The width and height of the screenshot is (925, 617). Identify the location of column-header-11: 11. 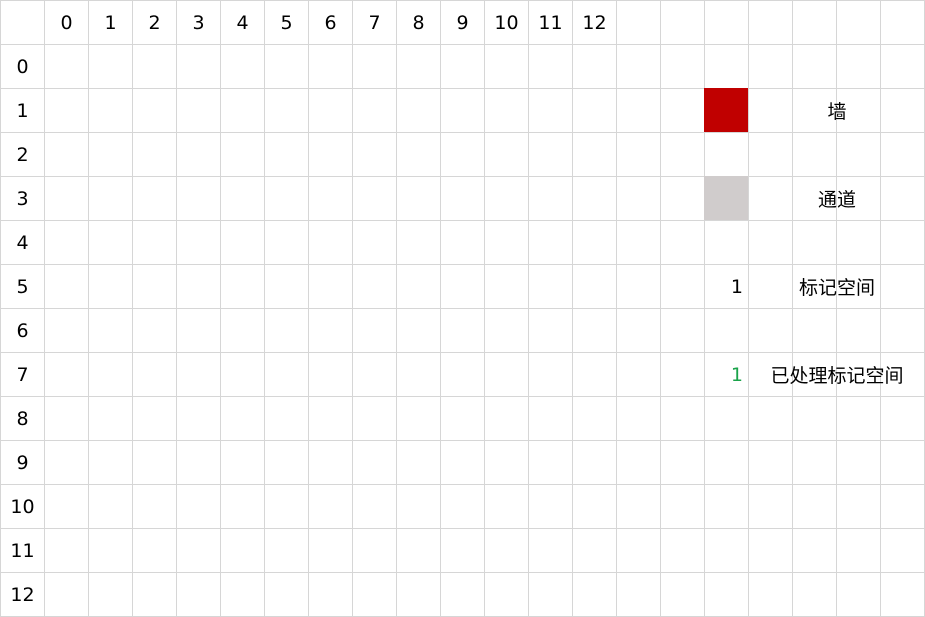
(550, 22).